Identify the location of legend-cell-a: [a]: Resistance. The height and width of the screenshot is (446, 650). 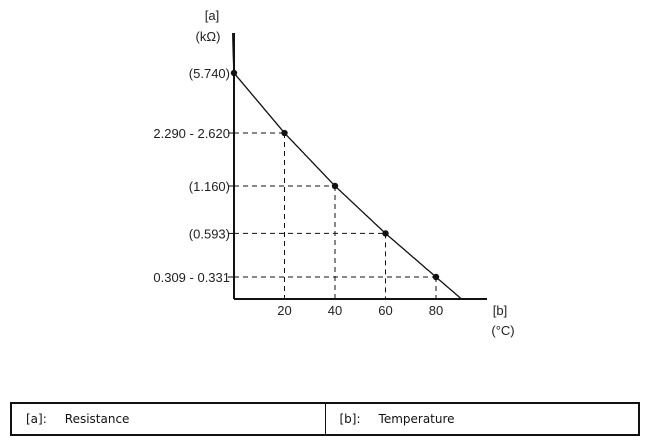
(168, 419).